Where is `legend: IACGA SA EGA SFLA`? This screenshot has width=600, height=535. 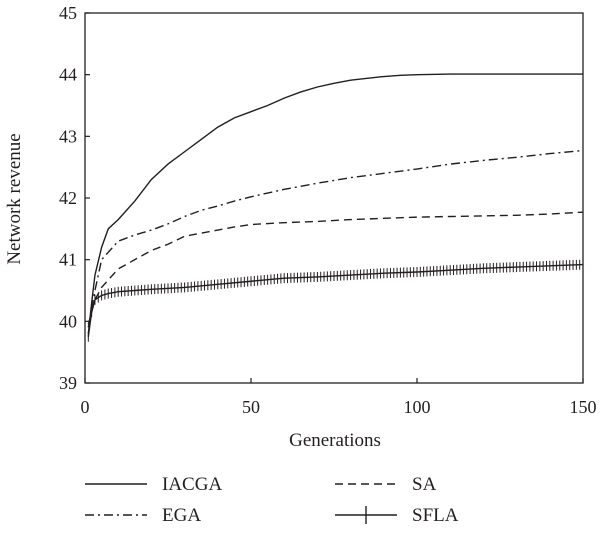
legend: IACGA SA EGA SFLA is located at coordinates (272, 500).